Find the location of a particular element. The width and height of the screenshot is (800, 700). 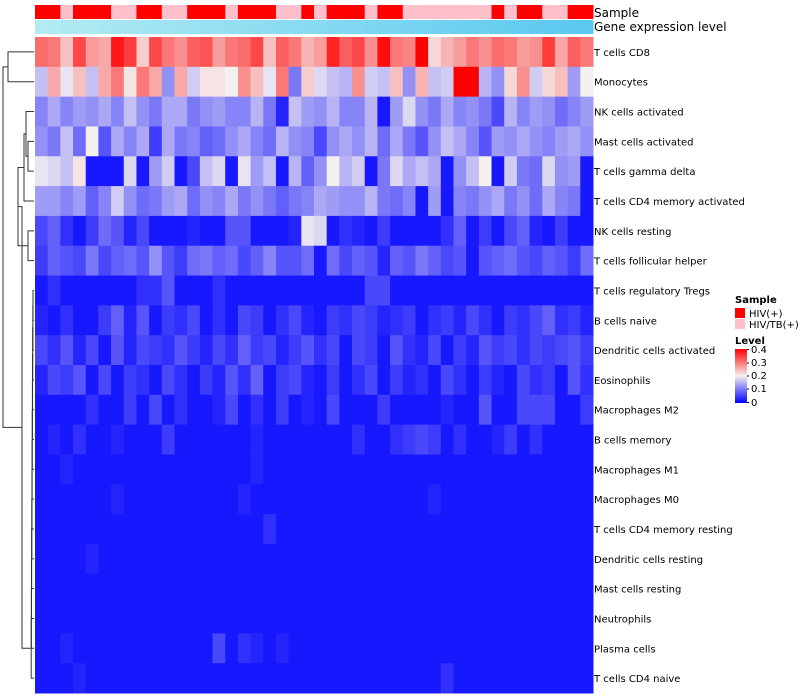

dendrogram-branch is located at coordinates (30, 156).